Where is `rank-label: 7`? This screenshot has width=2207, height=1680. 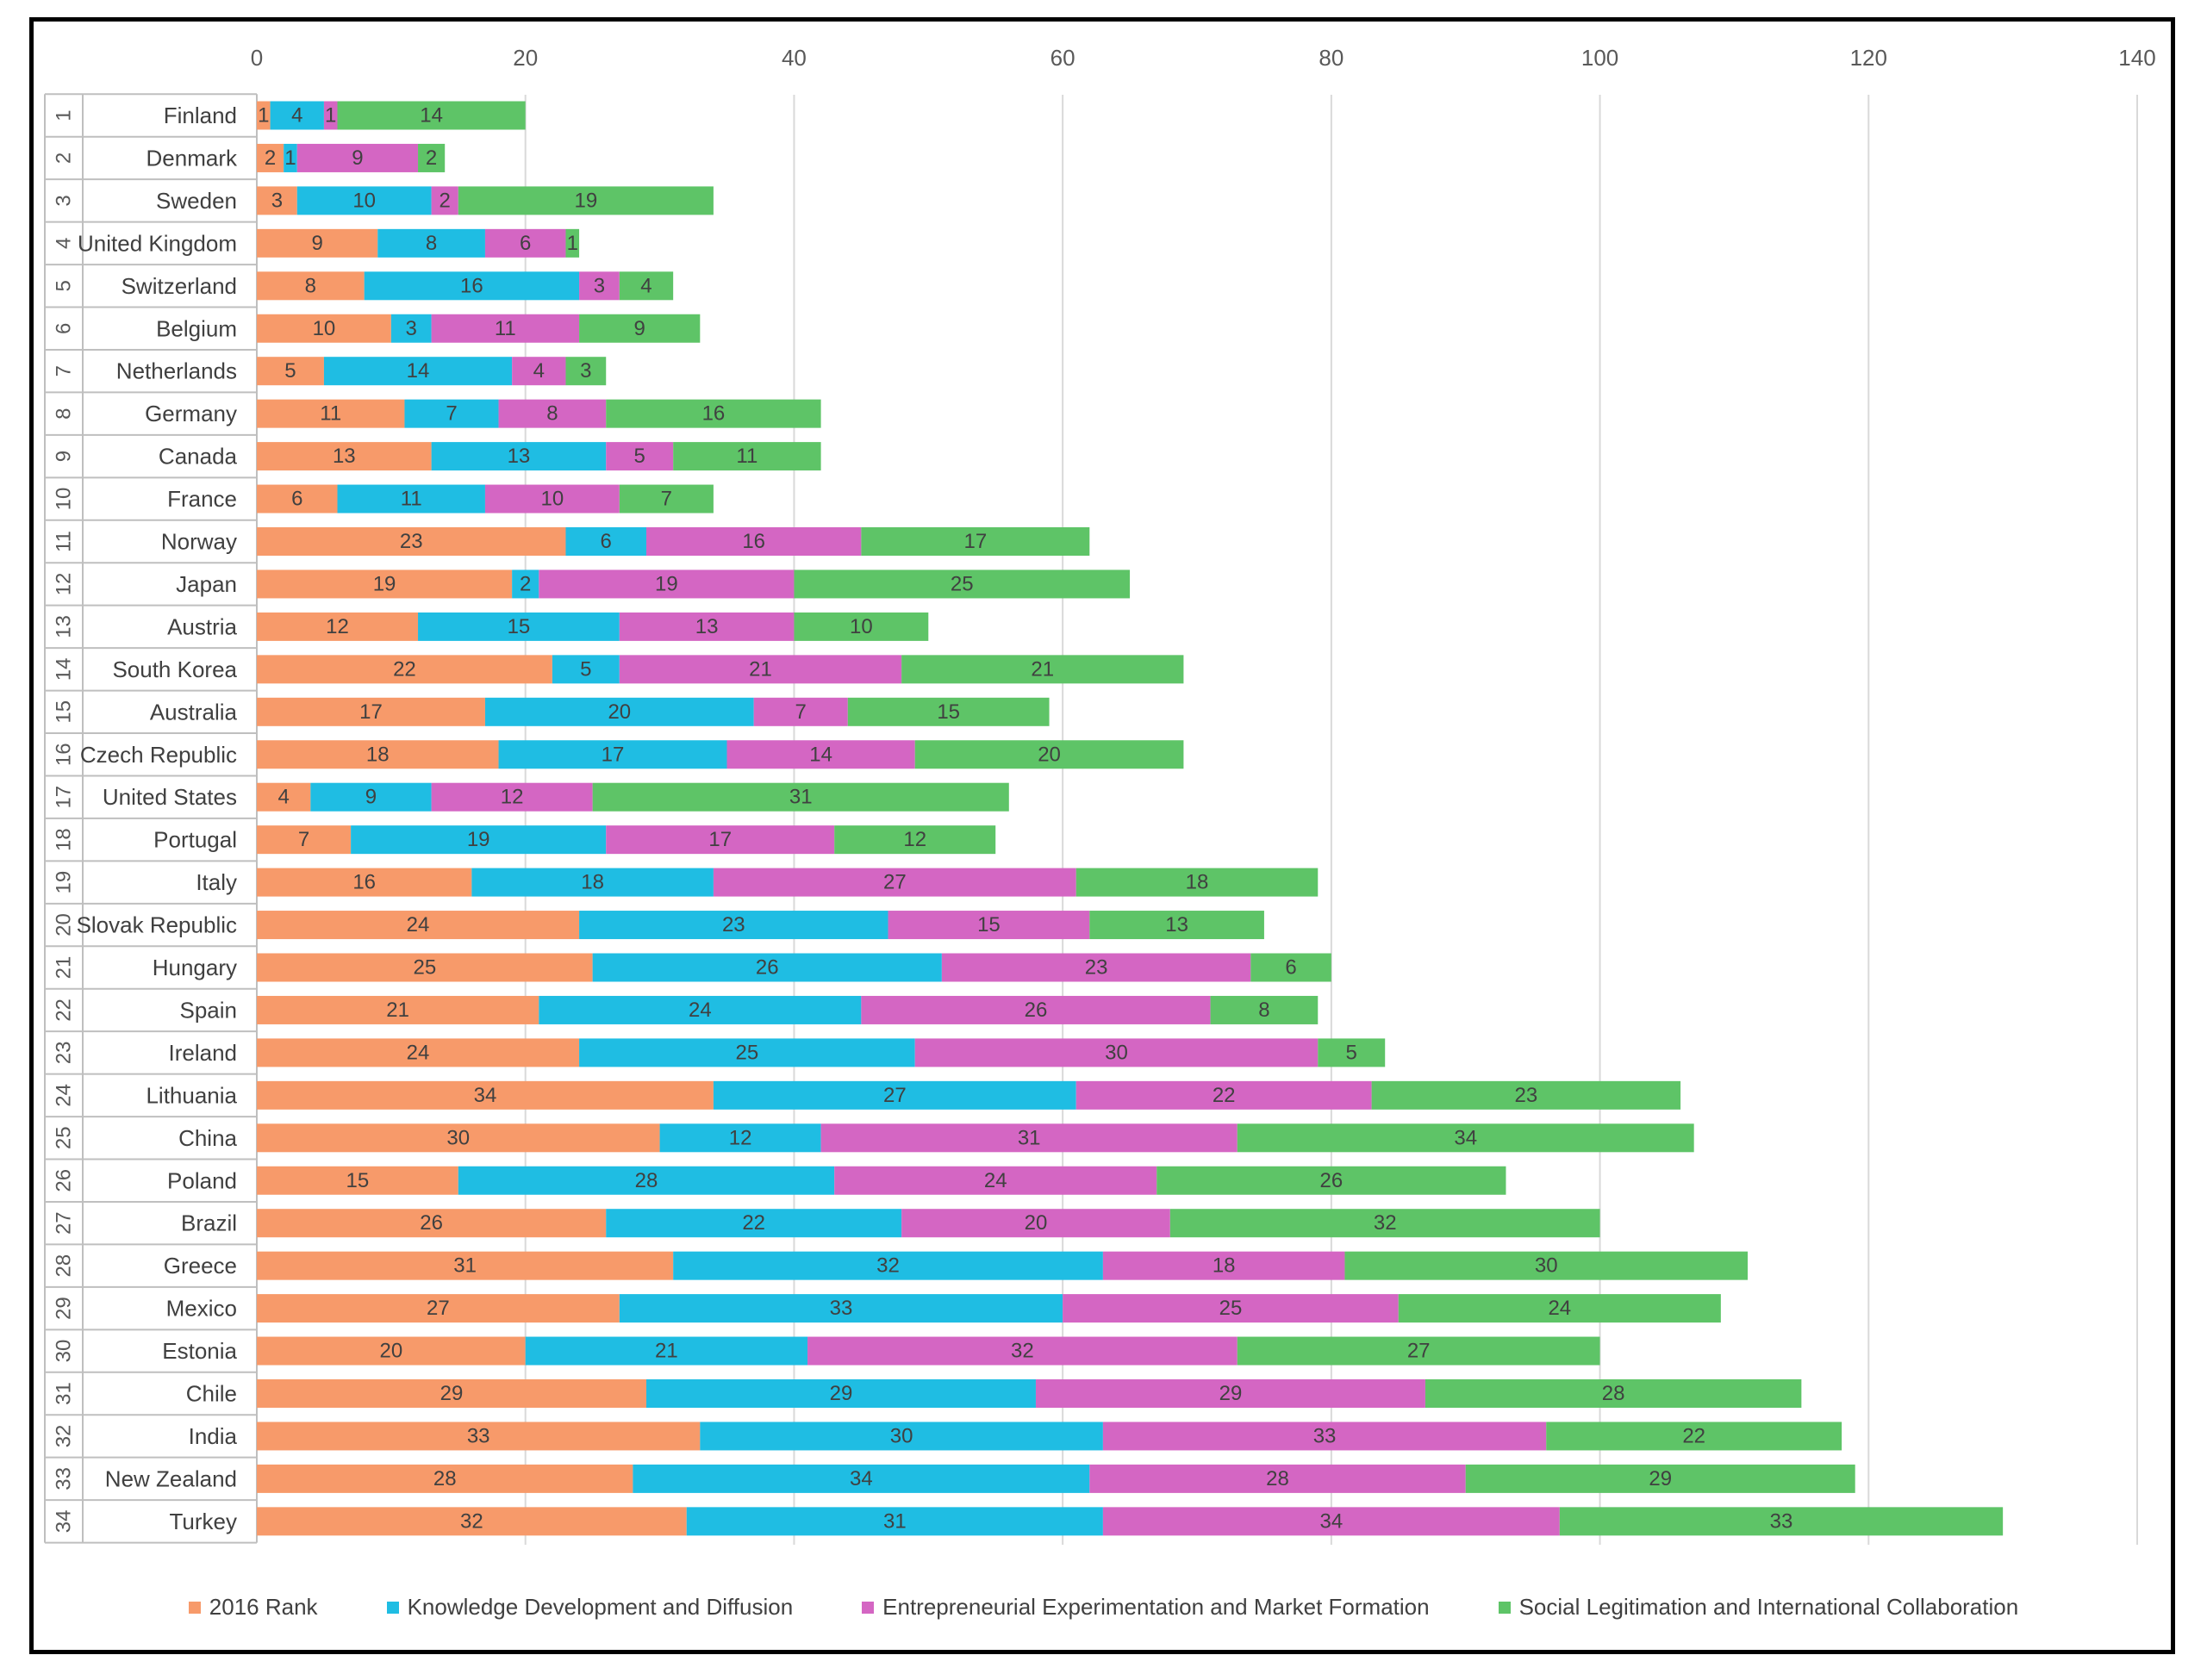 rank-label: 7 is located at coordinates (64, 371).